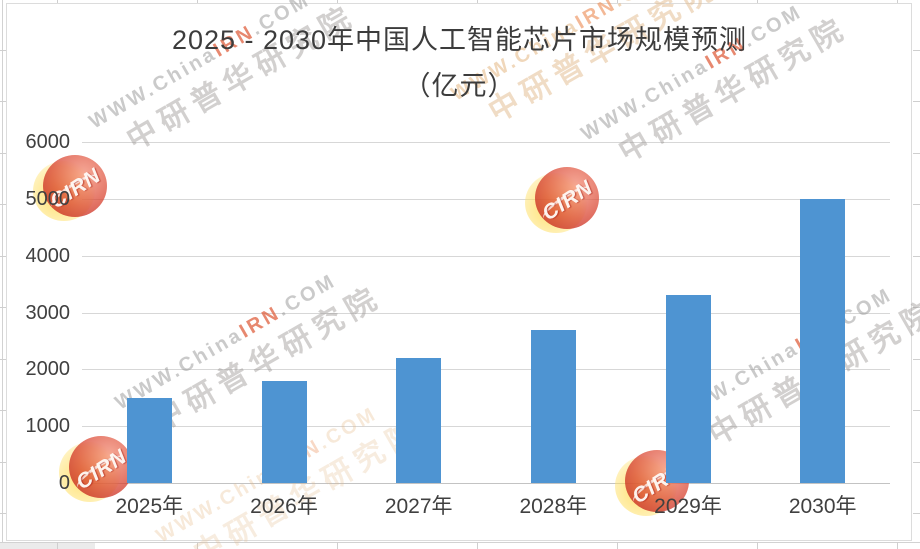 This screenshot has height=549, width=920. Describe the element at coordinates (460, 542) in the screenshot. I see `sheet-gridline-bottom` at that location.